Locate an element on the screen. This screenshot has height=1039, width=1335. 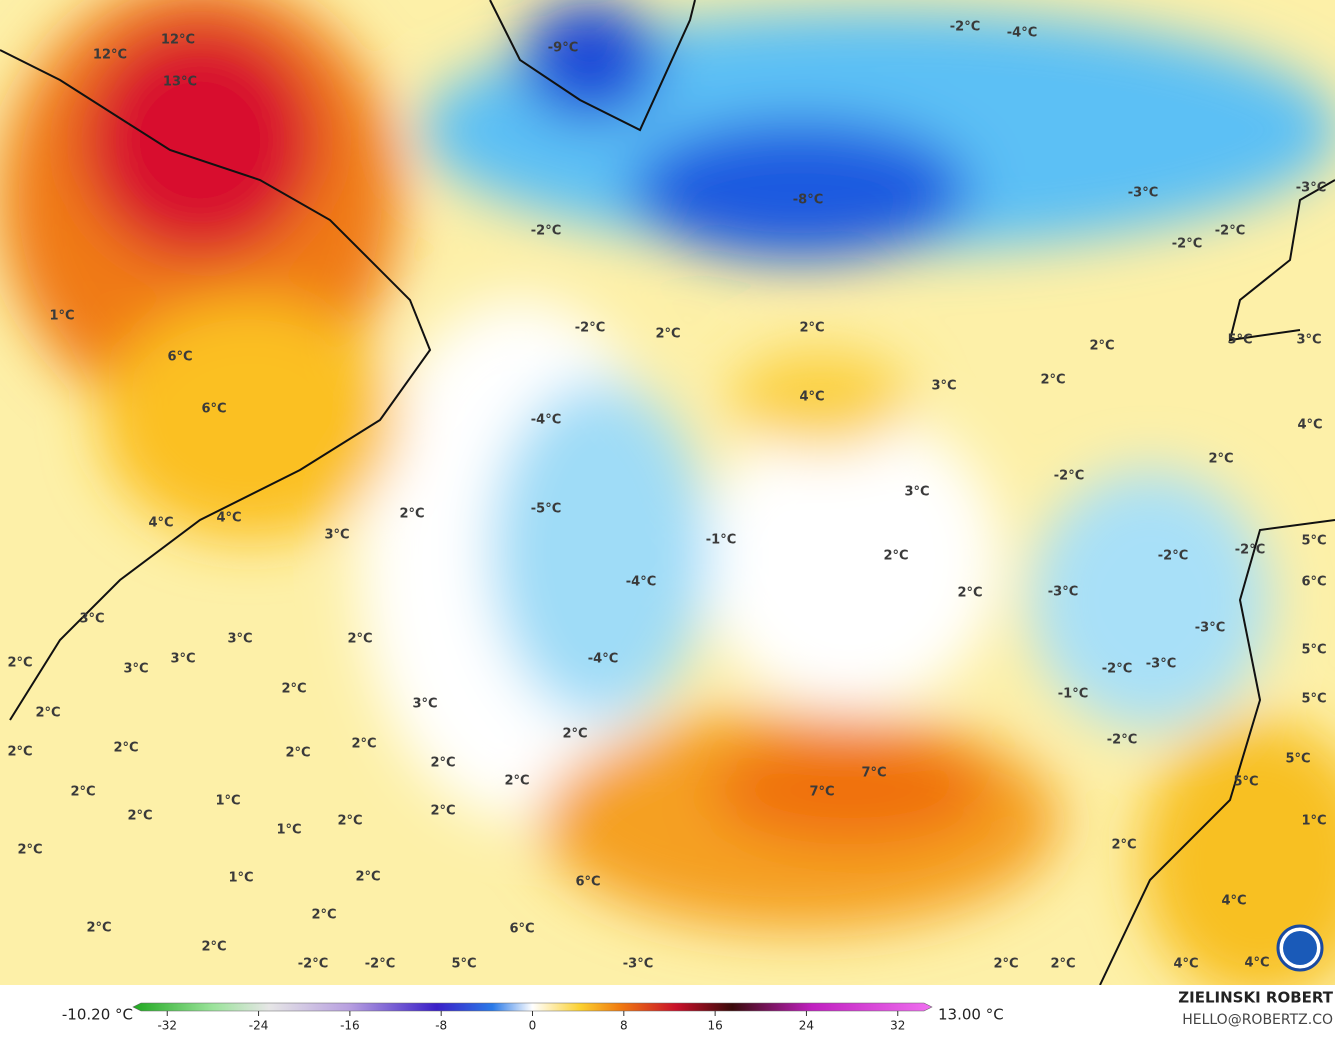
colorbar-tick-label: 16 is located at coordinates (714, 1026).